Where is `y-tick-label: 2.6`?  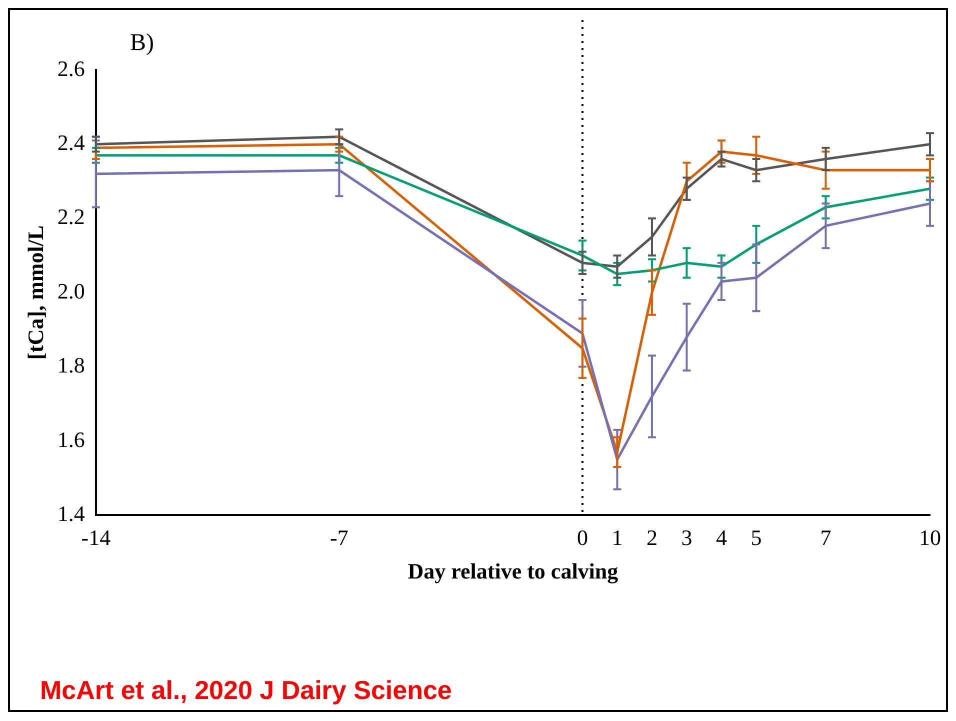
y-tick-label: 2.6 is located at coordinates (71, 68).